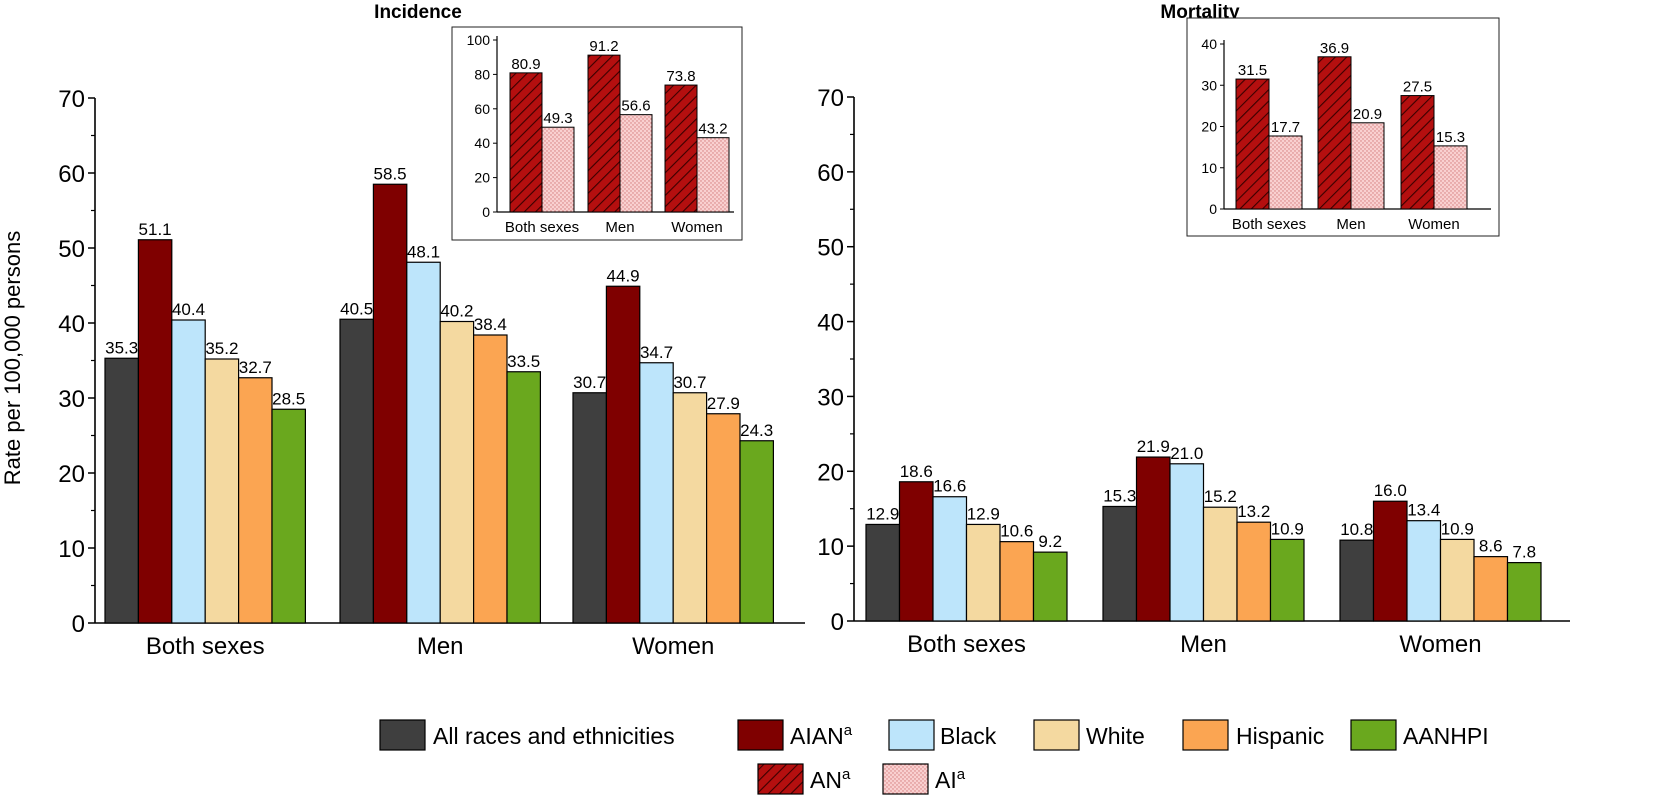 The height and width of the screenshot is (797, 1659). Describe the element at coordinates (1209, 85) in the screenshot. I see `inset-y-tick-label: 30` at that location.